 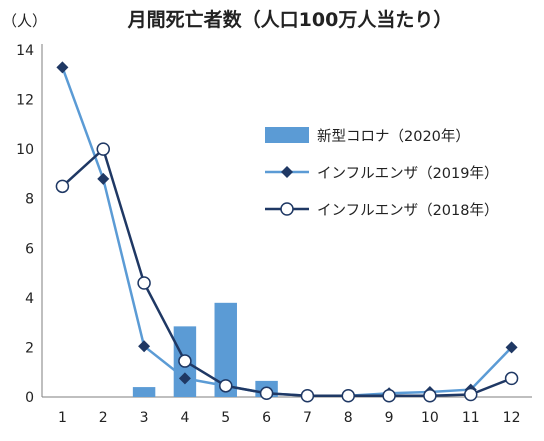 I want to click on y-tick-label: 10, so click(x=25, y=150).